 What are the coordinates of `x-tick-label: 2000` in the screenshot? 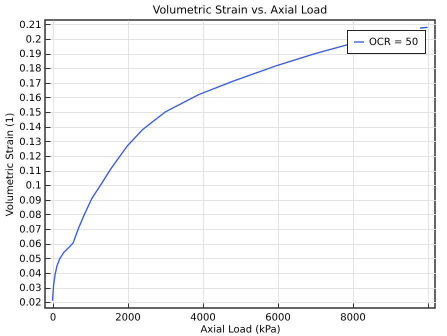 It's located at (128, 318).